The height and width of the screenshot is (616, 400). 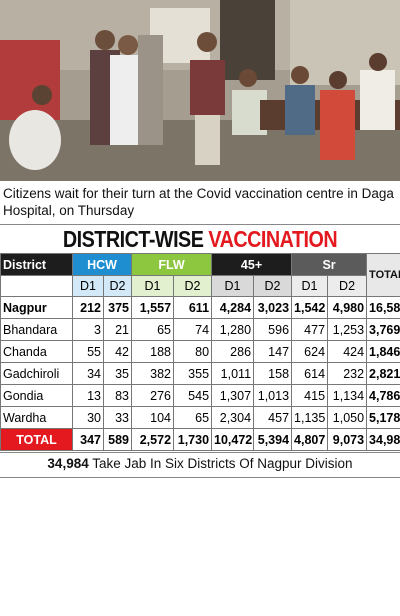 What do you see at coordinates (117, 307) in the screenshot?
I see `table-cell: 375` at bounding box center [117, 307].